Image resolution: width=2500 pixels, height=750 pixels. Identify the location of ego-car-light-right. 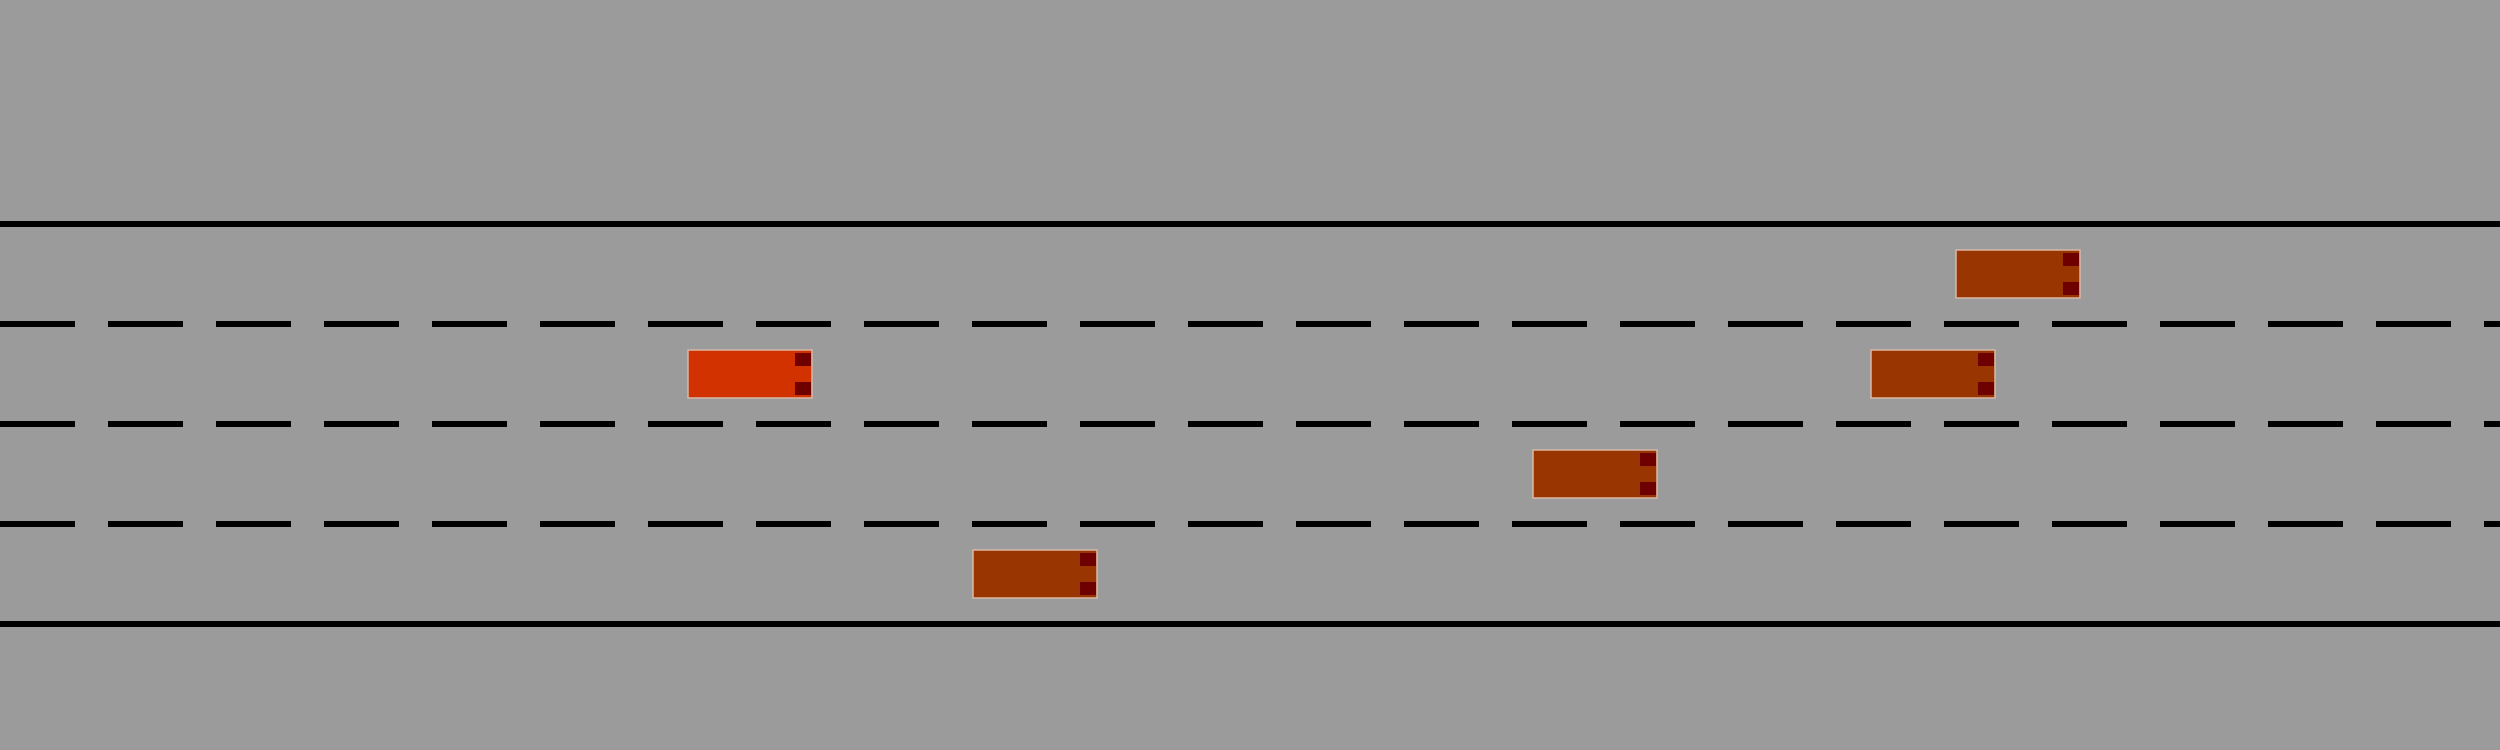
(803, 388).